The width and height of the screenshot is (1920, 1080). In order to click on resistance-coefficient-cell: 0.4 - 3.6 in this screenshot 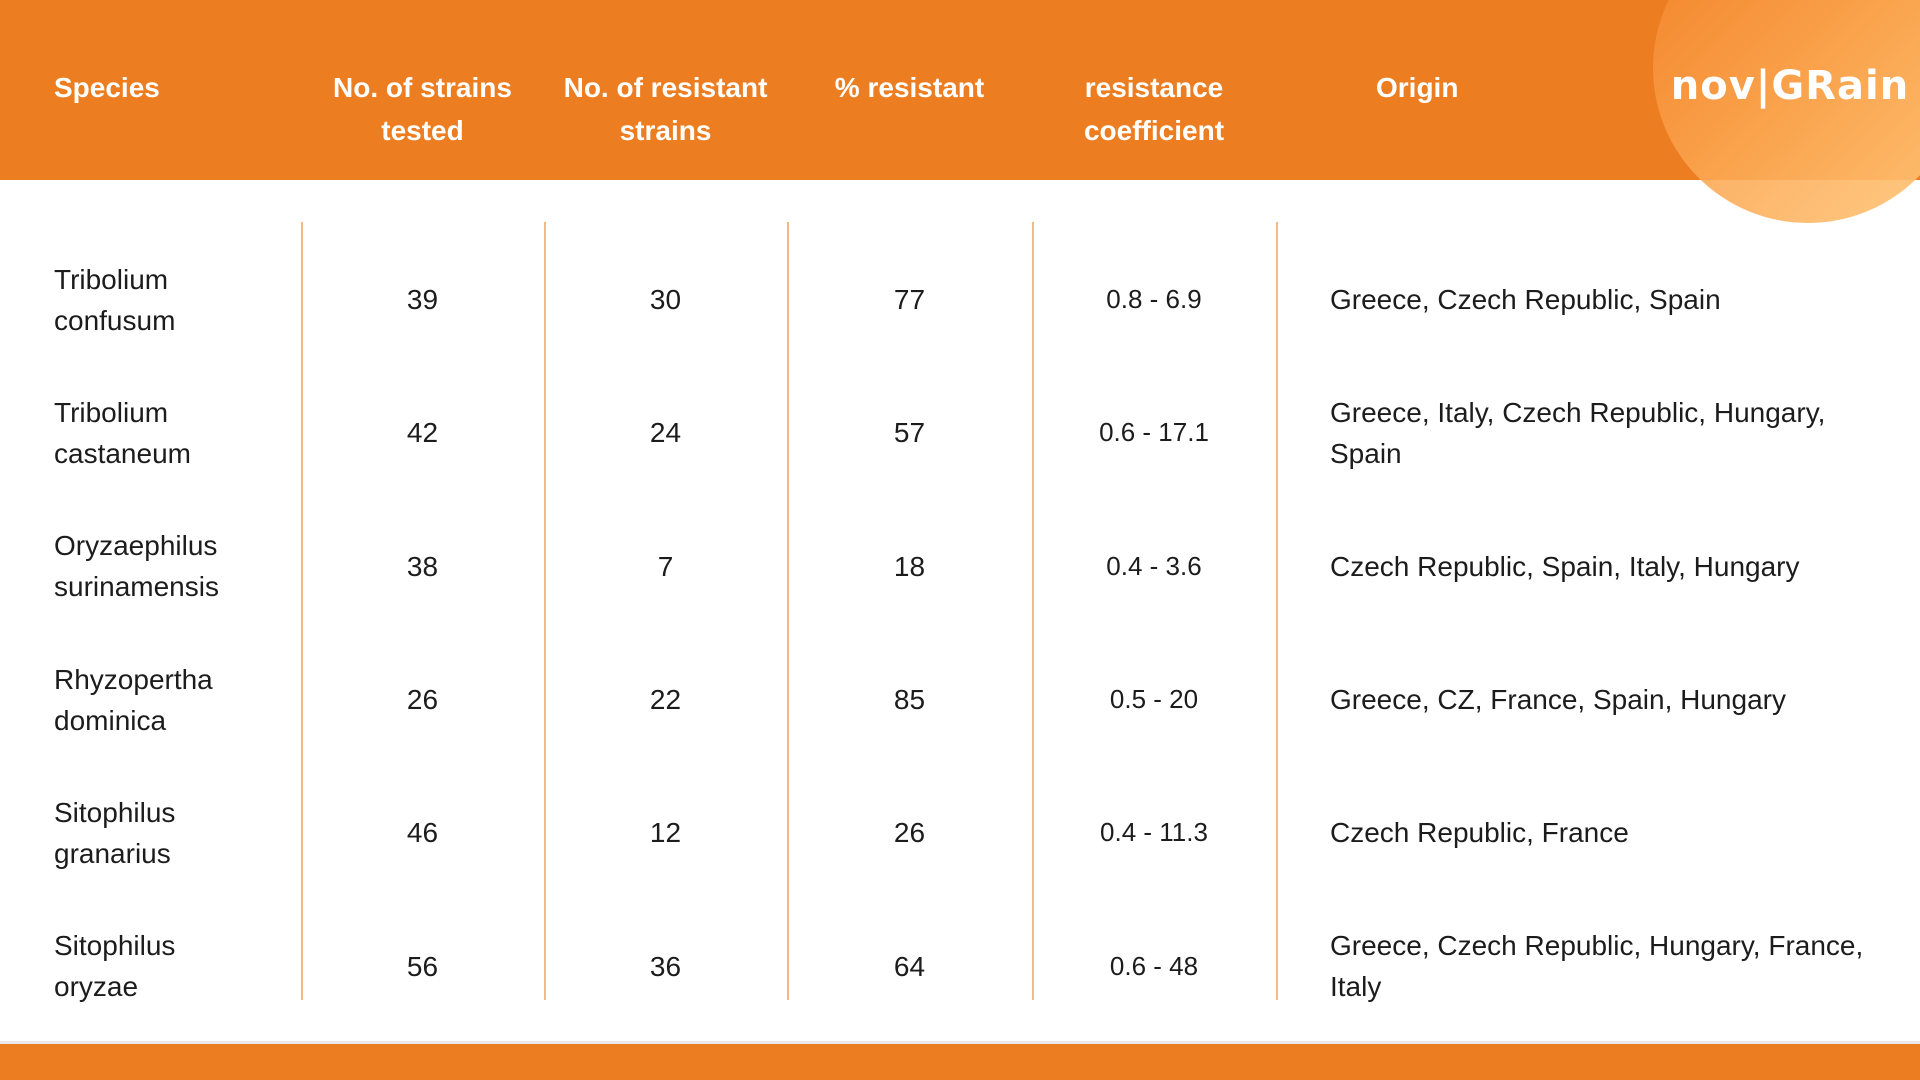, I will do `click(1154, 565)`.